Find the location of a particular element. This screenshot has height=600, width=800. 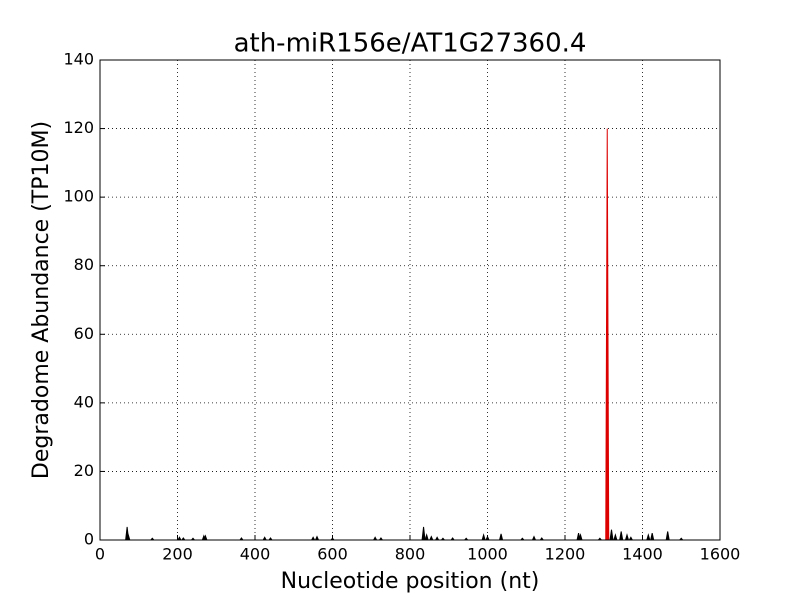

x-tick-label: 1200 is located at coordinates (565, 554).